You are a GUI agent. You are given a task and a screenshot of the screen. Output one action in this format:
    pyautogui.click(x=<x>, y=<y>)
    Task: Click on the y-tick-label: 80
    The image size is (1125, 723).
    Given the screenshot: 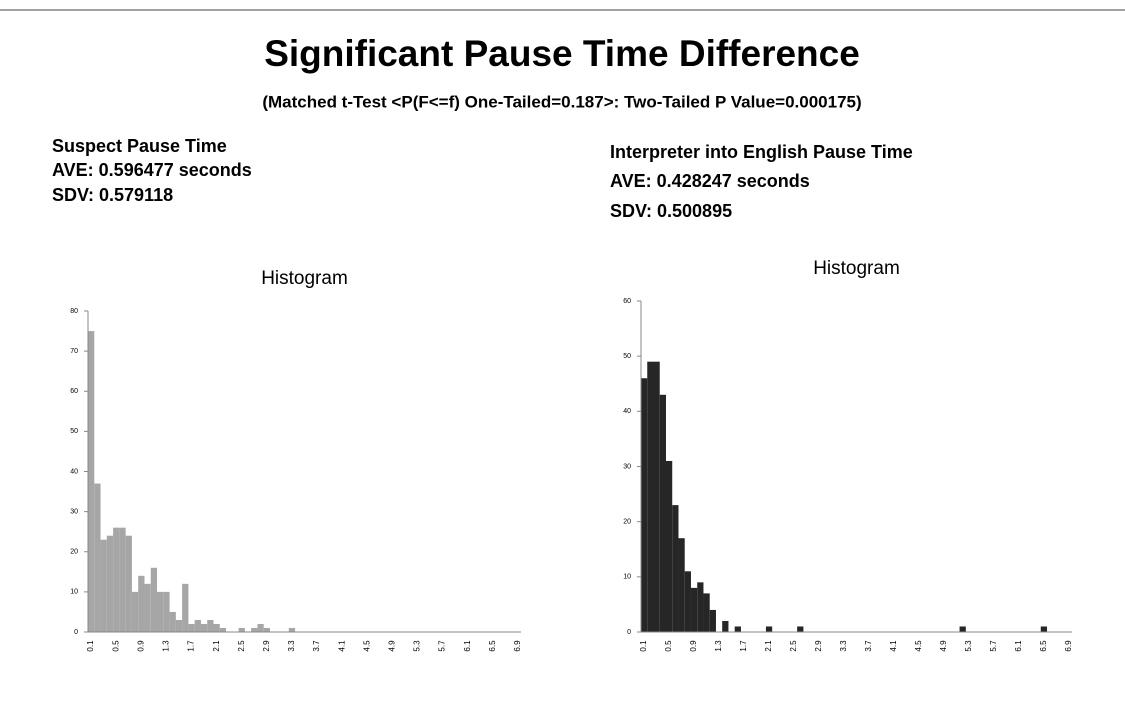 What is the action you would take?
    pyautogui.click(x=74, y=311)
    